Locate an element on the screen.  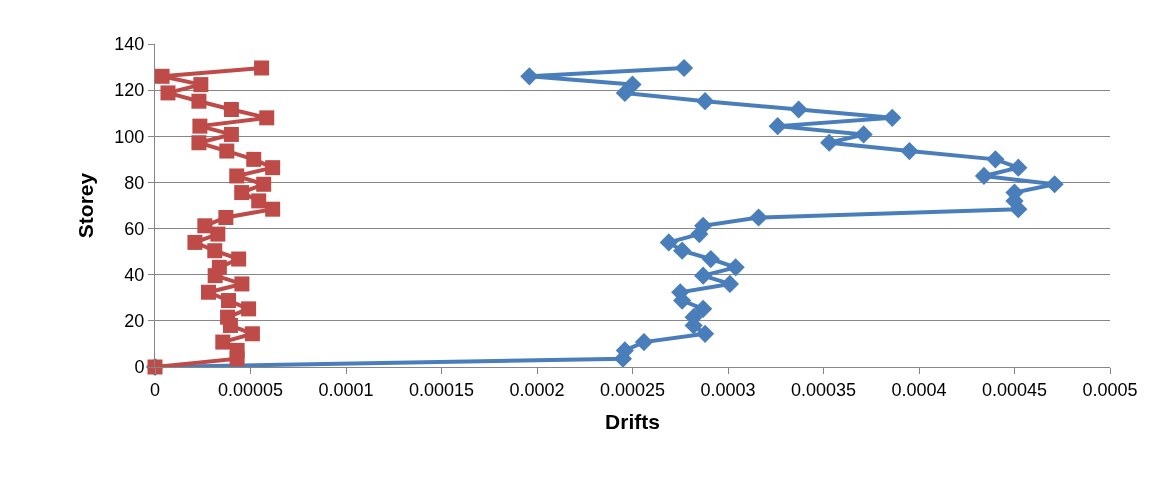
y-tick-label: 20 is located at coordinates (134, 321).